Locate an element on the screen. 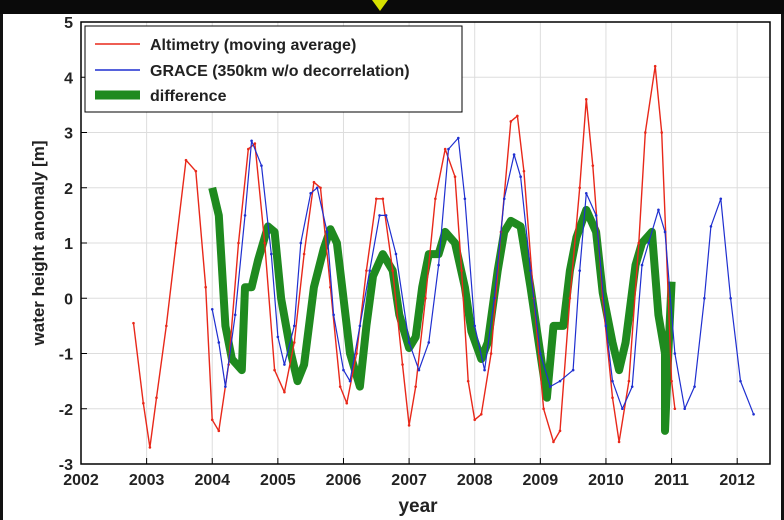 Image resolution: width=784 pixels, height=520 pixels. y-tick-label: 0 is located at coordinates (68, 299).